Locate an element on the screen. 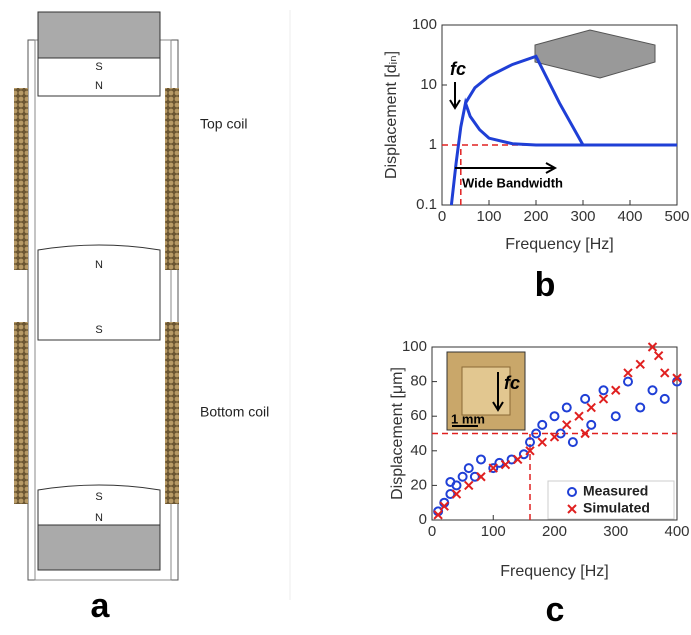  x-tick-label: 0 is located at coordinates (442, 216).